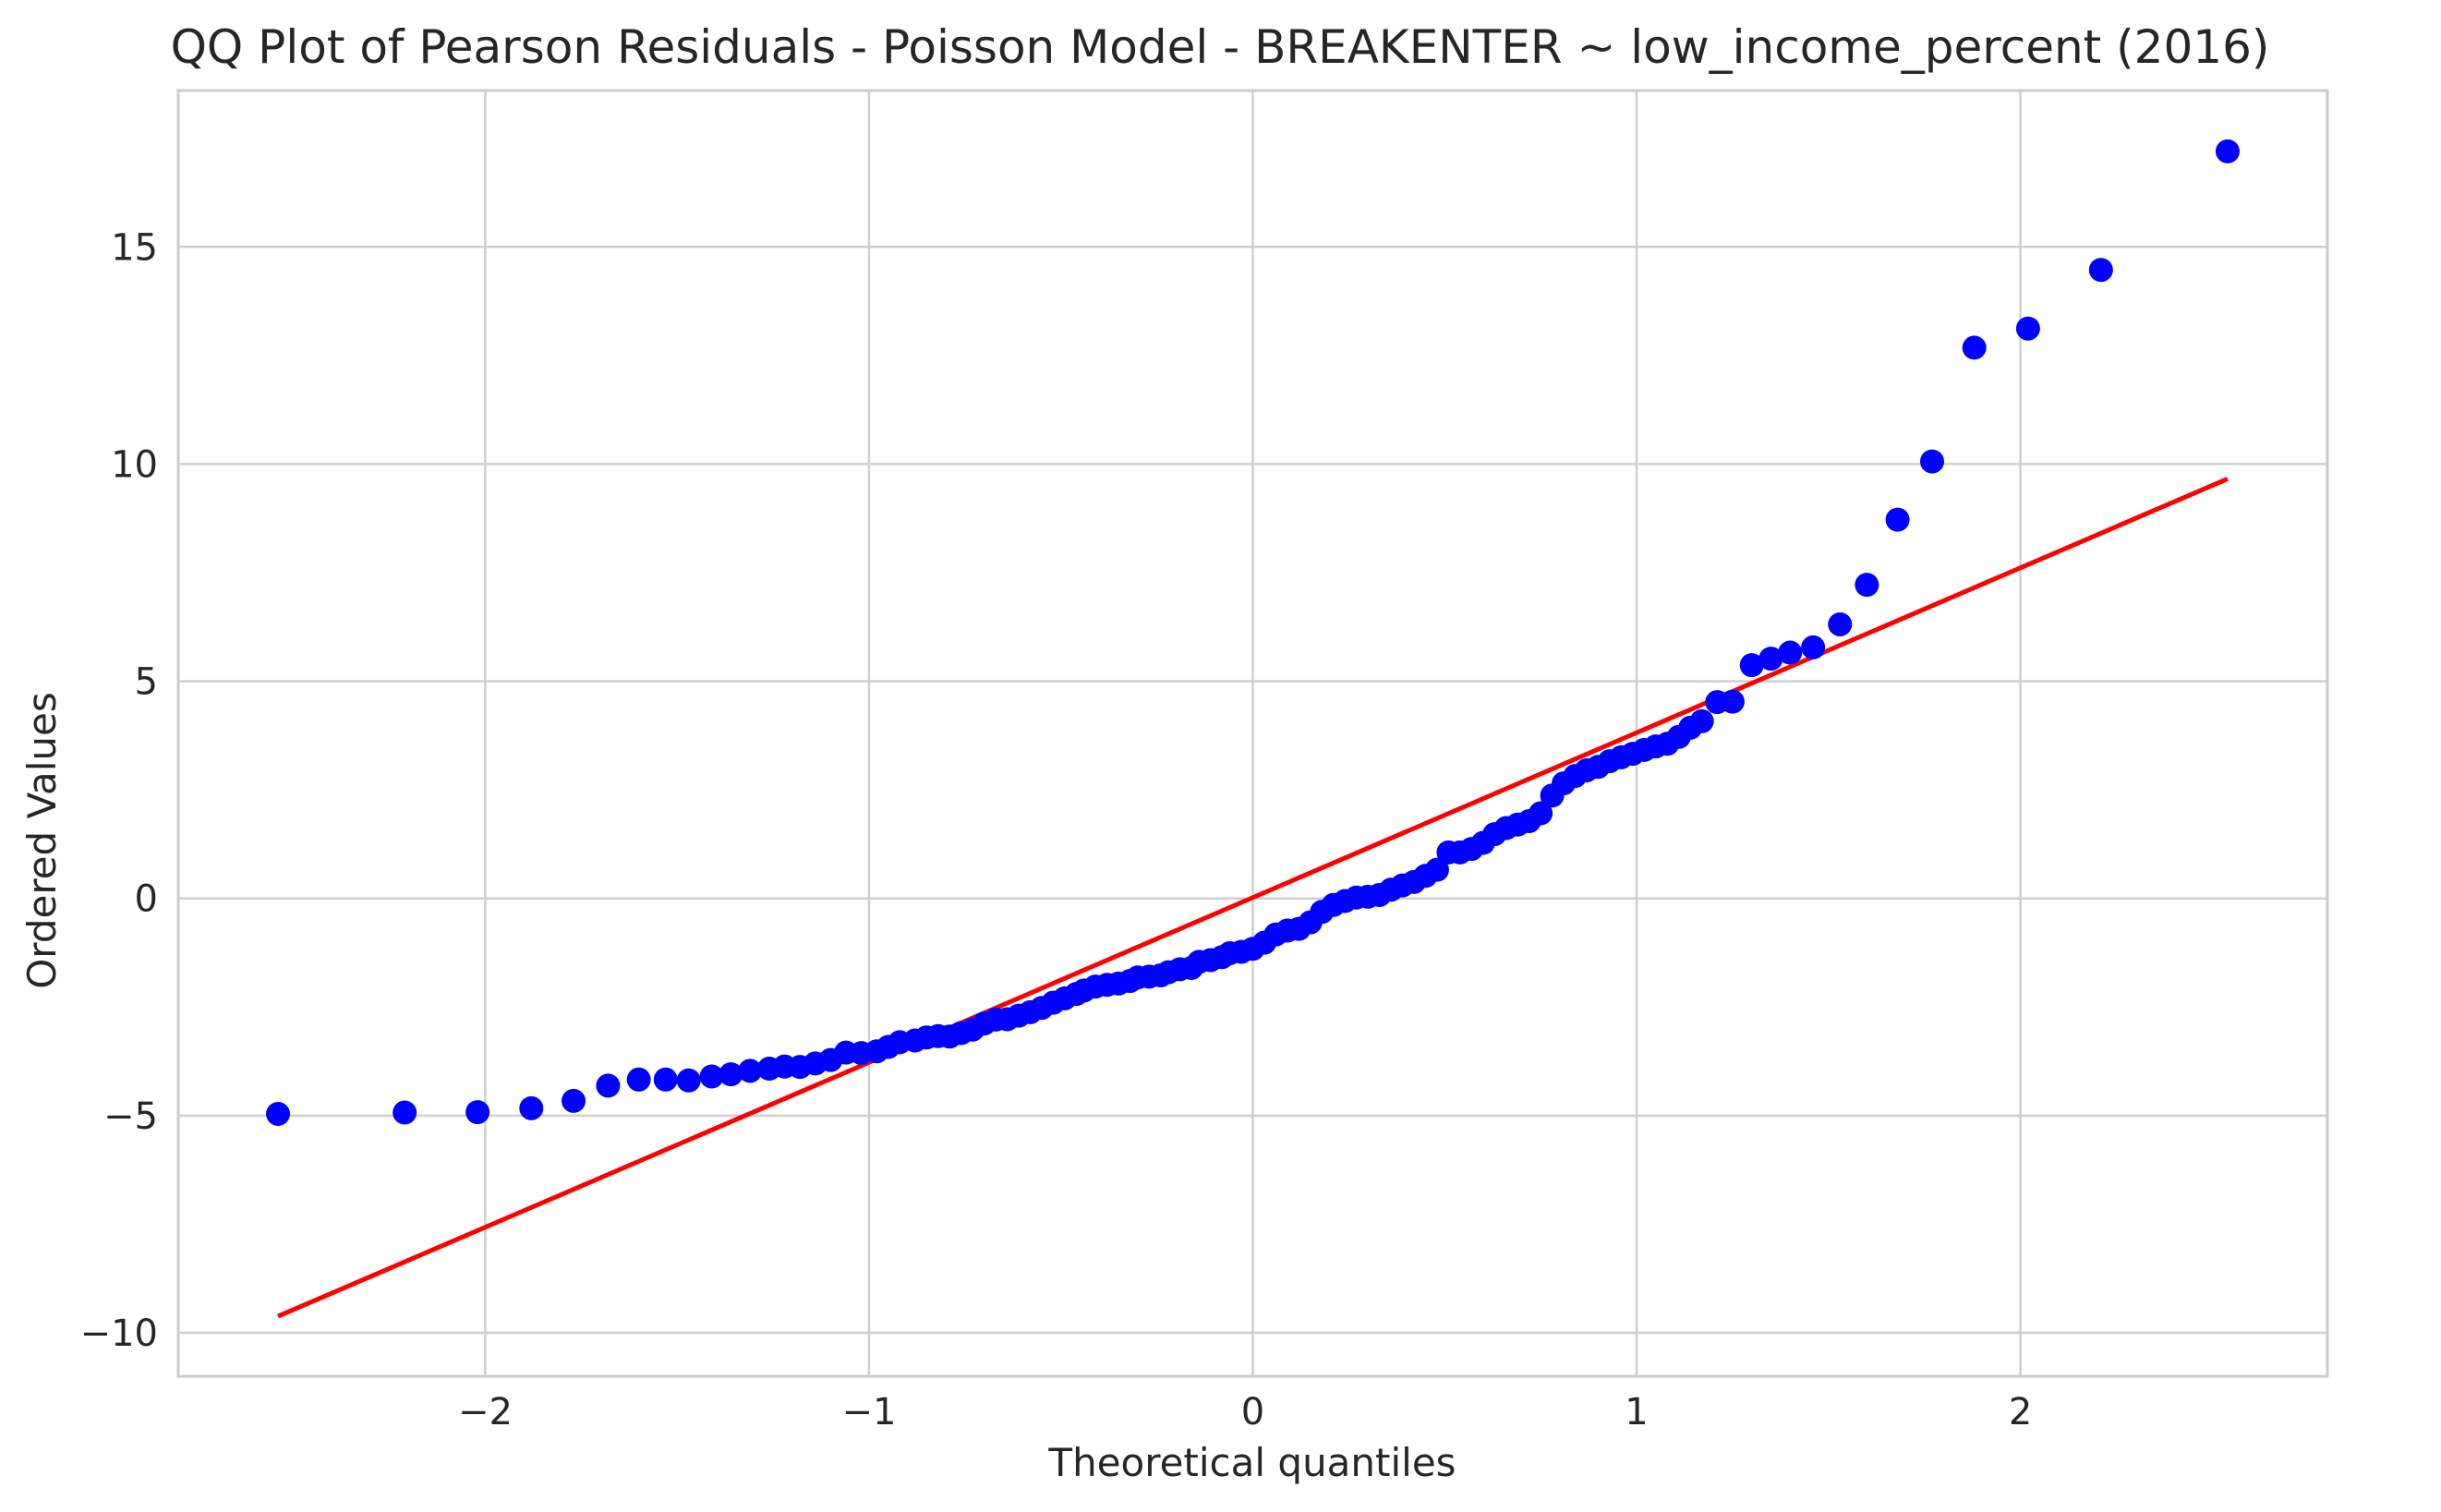 This screenshot has width=2441, height=1512. I want to click on x-tick-label: 0, so click(1252, 1412).